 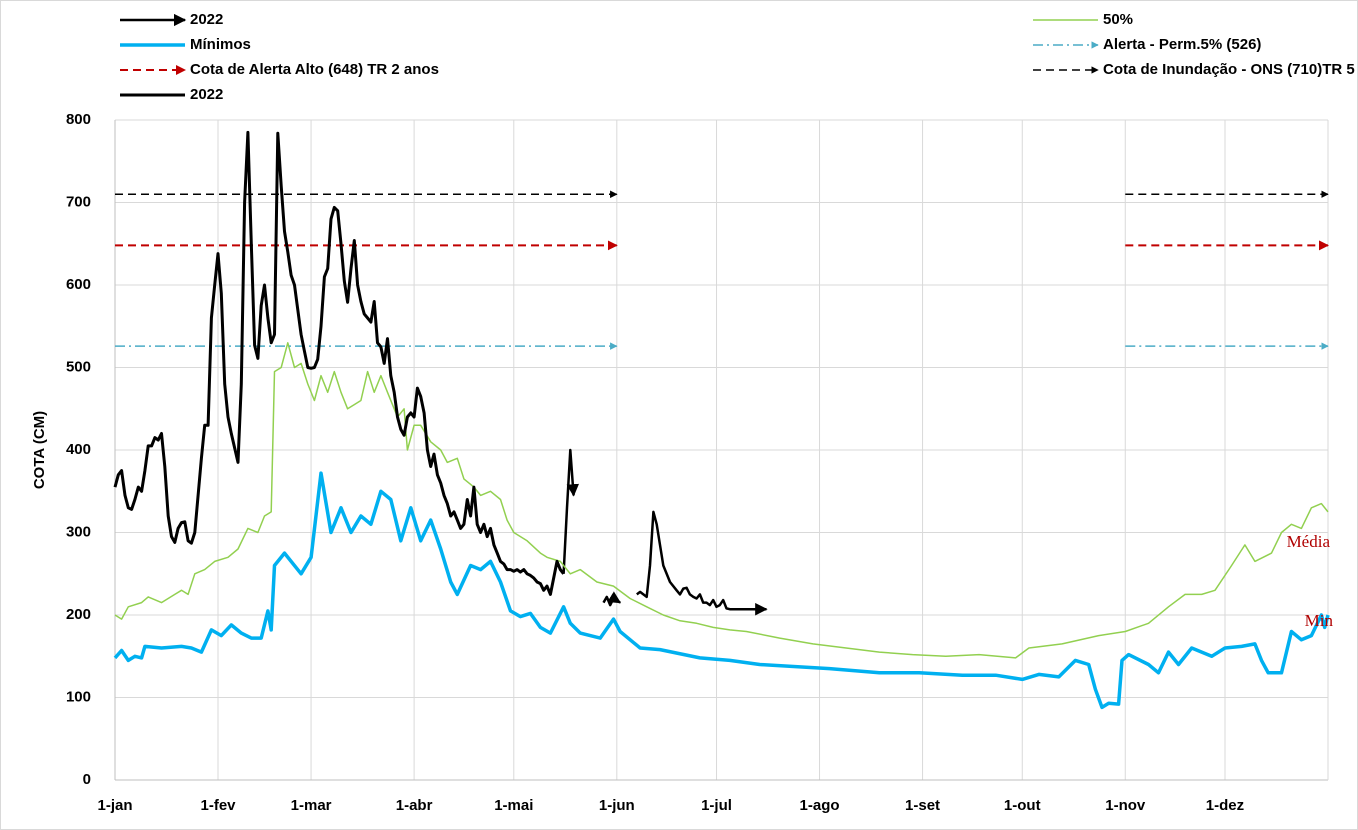 I want to click on series, so click(x=665, y=532).